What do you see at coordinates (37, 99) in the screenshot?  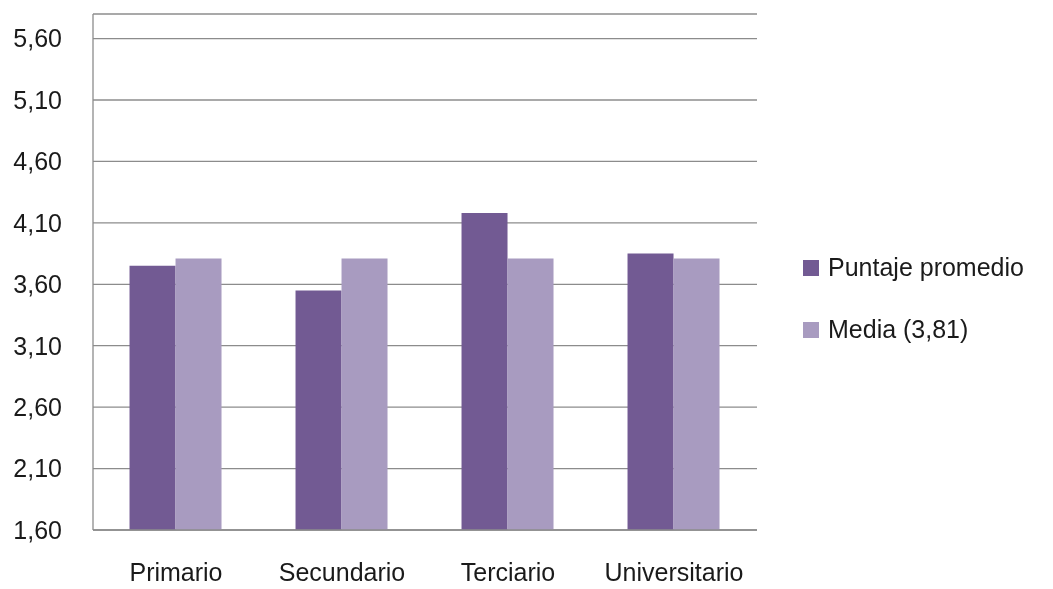 I see `y-tick-label: 5,10` at bounding box center [37, 99].